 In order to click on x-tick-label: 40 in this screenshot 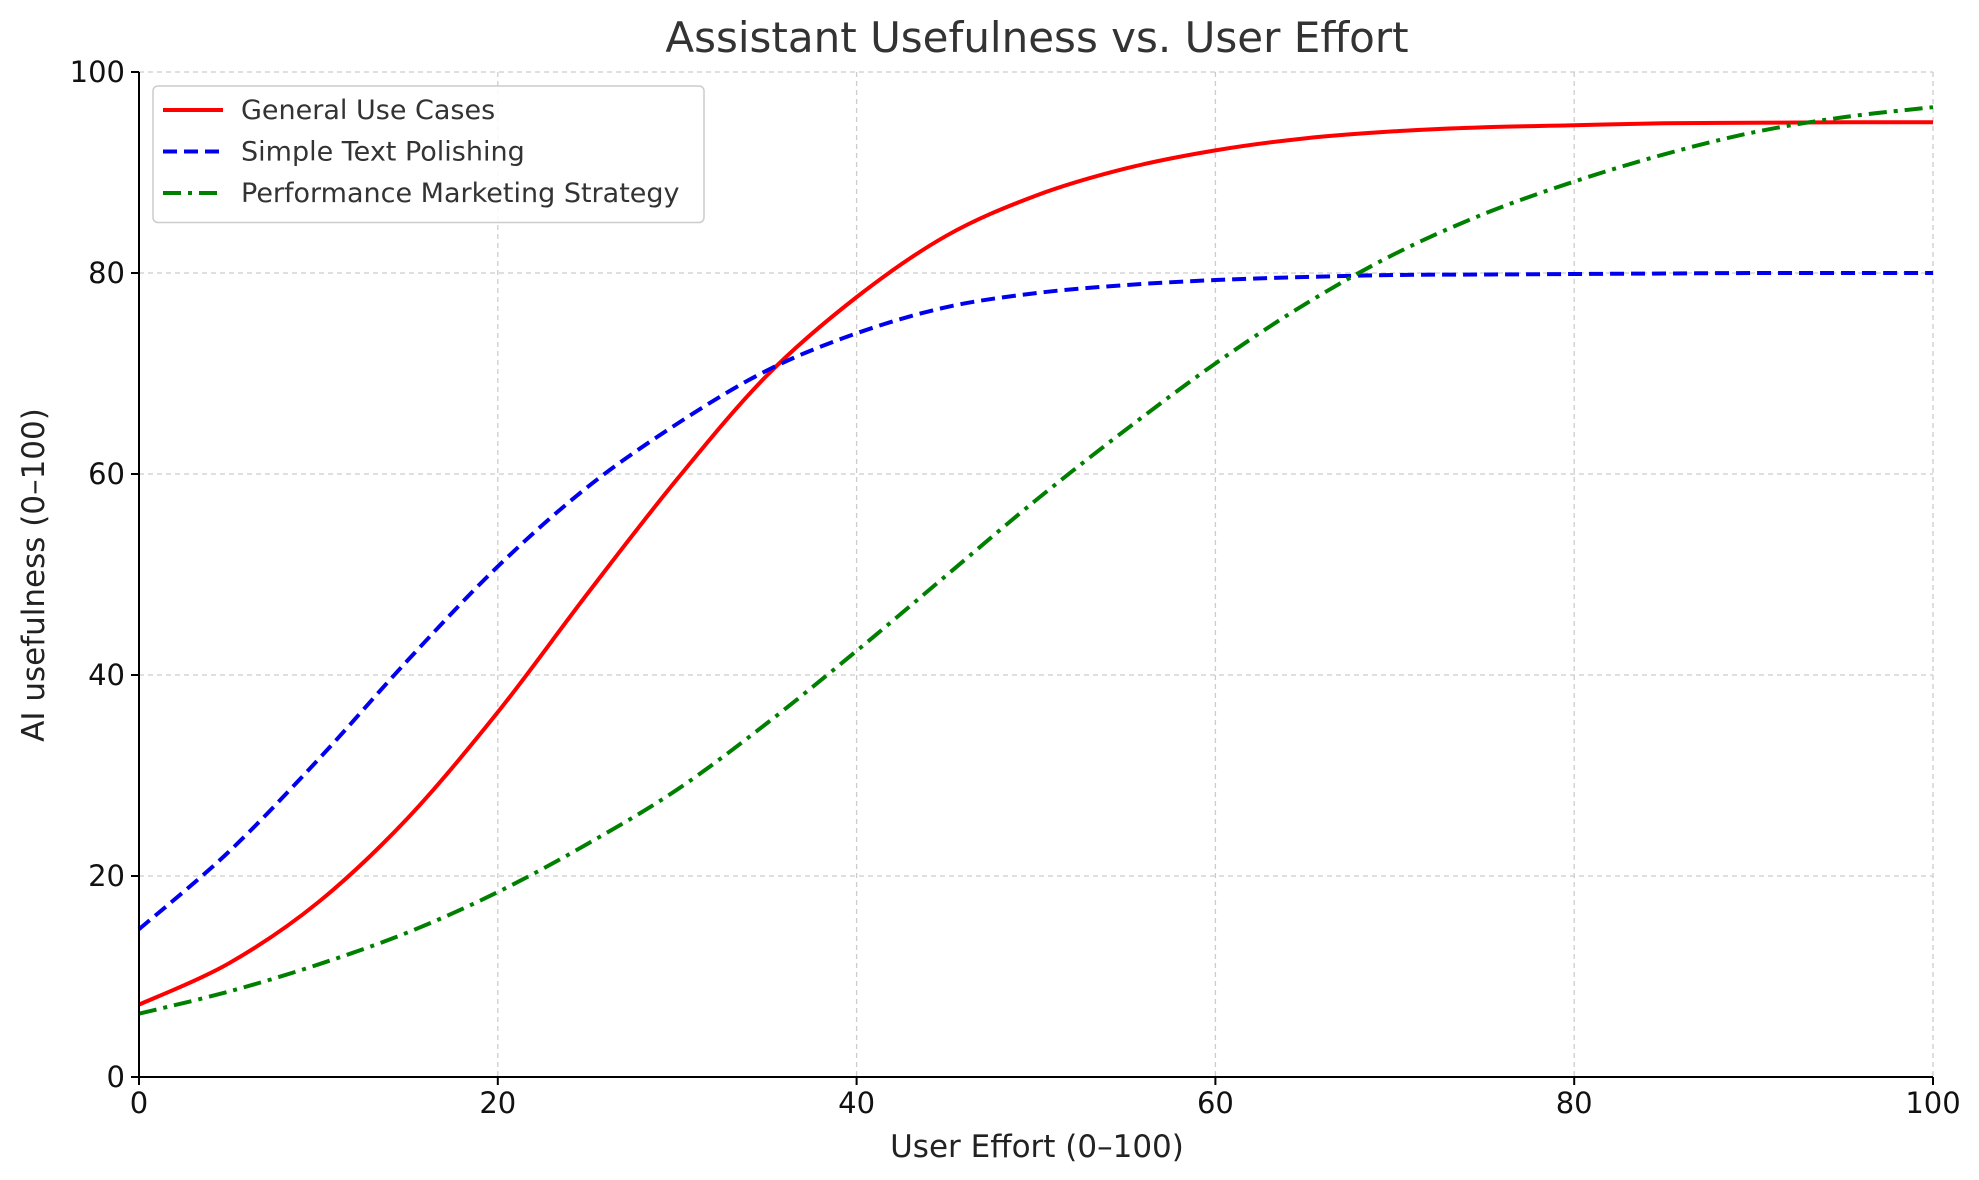, I will do `click(856, 1103)`.